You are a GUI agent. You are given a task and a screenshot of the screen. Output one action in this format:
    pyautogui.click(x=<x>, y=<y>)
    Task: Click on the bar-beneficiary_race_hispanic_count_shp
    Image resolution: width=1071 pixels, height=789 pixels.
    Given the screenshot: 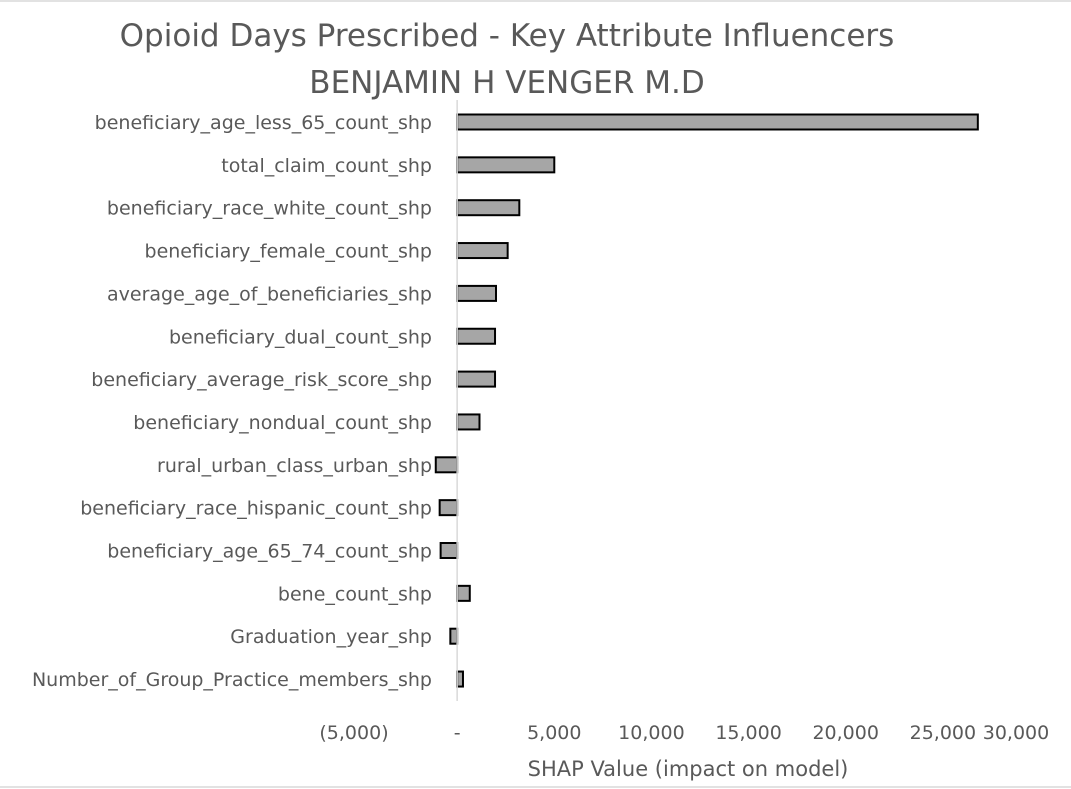 What is the action you would take?
    pyautogui.click(x=448, y=508)
    